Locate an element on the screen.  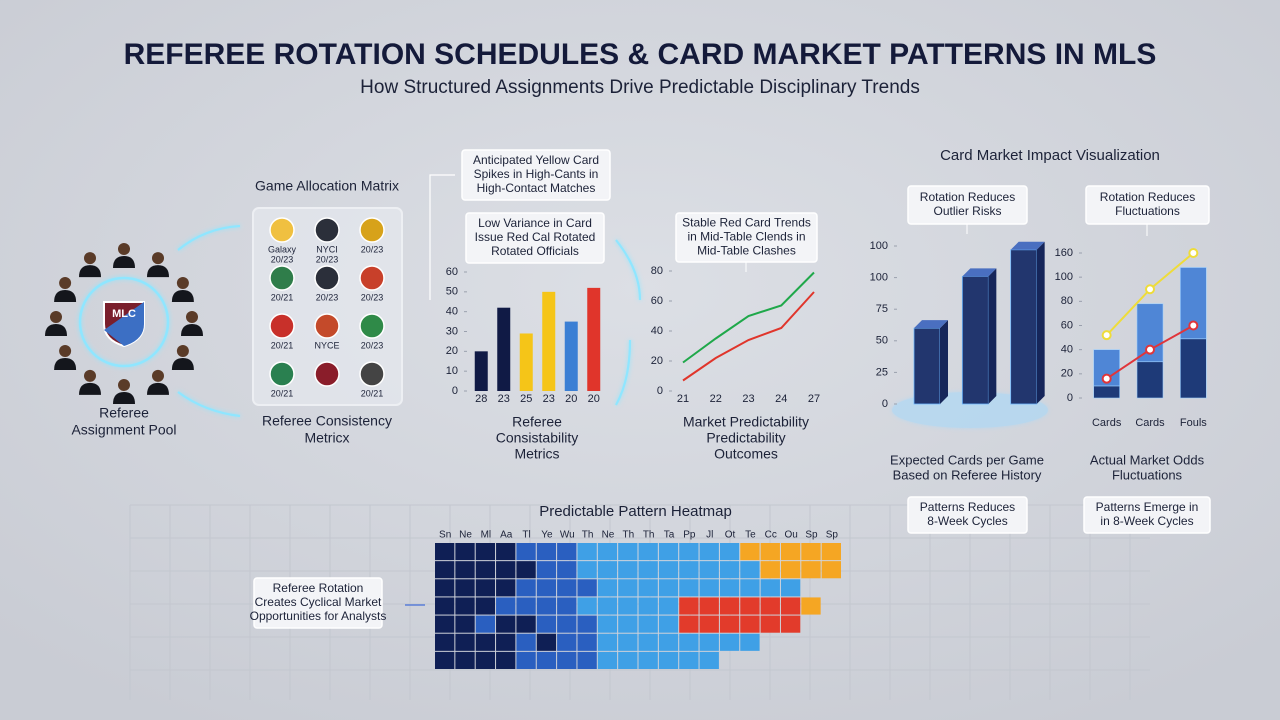
y-tick-label: 50 is located at coordinates (452, 292).